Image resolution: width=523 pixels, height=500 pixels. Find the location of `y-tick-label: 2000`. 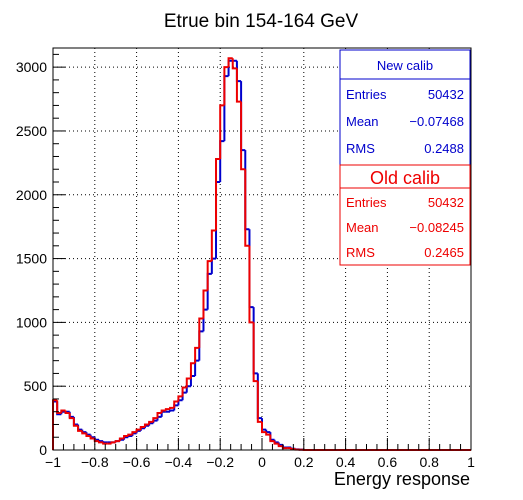

y-tick-label: 2000 is located at coordinates (31, 195).